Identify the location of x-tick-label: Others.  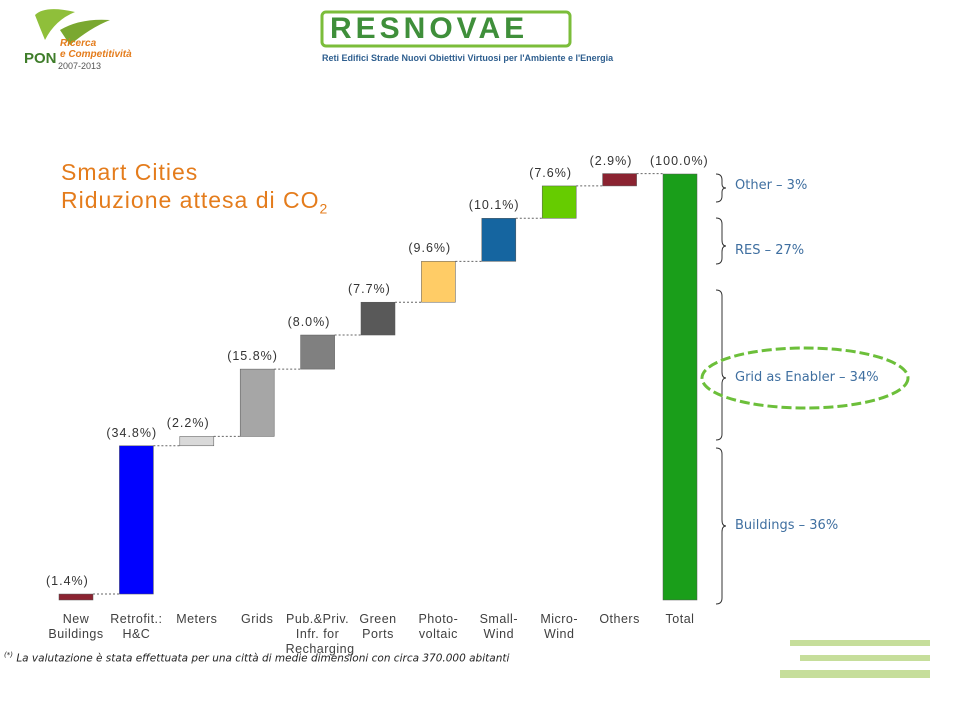
(619, 619).